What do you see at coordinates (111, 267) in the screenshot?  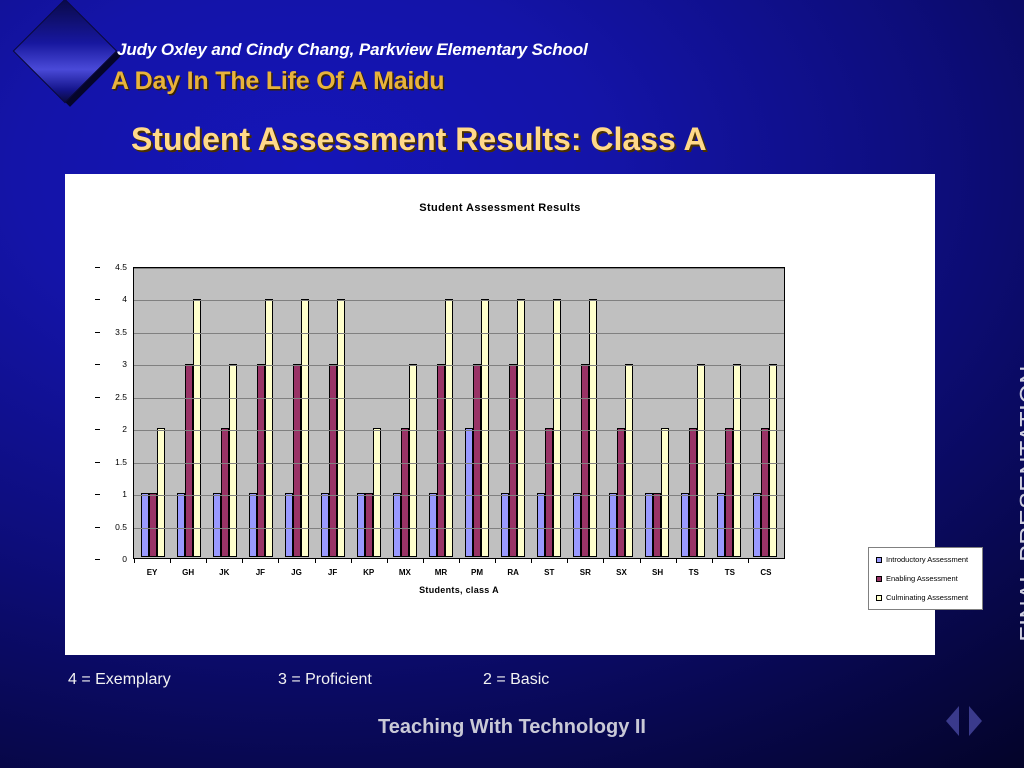 I see `y-axis-tick-label: 4.5` at bounding box center [111, 267].